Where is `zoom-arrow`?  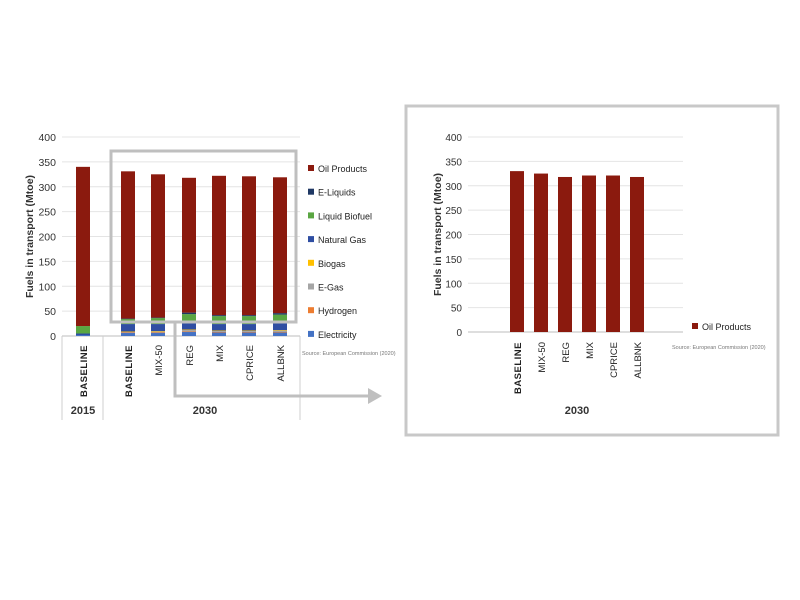 zoom-arrow is located at coordinates (270, 360).